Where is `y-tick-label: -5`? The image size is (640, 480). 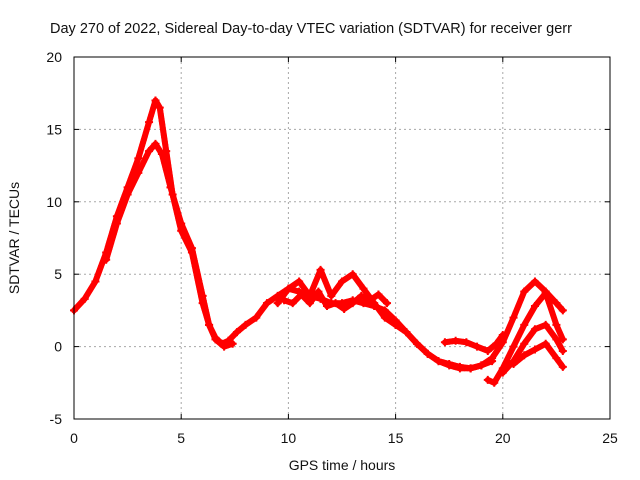
y-tick-label: -5 is located at coordinates (56, 419).